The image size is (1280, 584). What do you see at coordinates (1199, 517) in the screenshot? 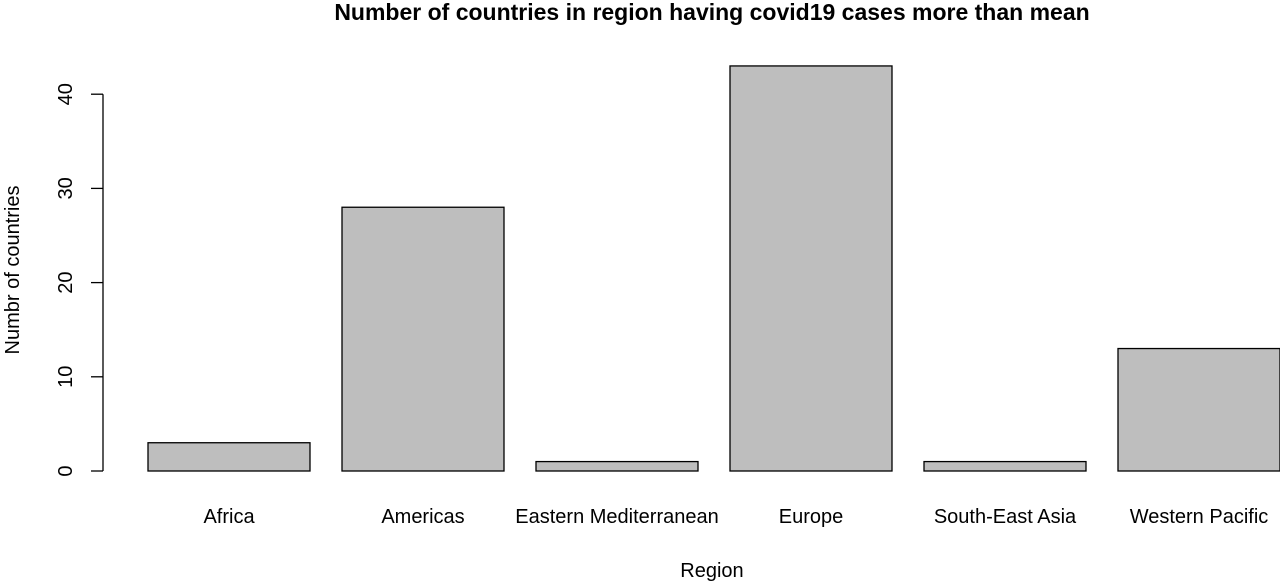
I see `x-tick-label: Western Pacific` at bounding box center [1199, 517].